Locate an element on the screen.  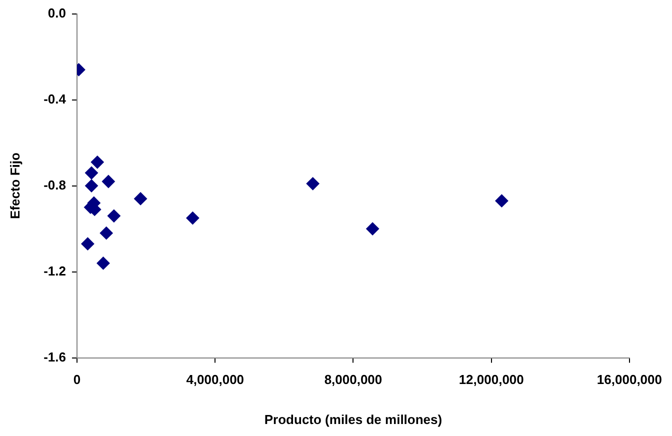
y-tick-label: -0.8 is located at coordinates (55, 184).